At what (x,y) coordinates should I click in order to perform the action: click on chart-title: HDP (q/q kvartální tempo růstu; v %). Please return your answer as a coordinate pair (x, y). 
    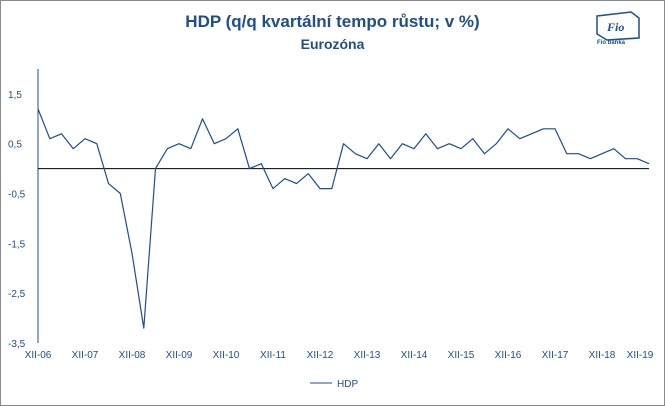
    Looking at the image, I should click on (332, 21).